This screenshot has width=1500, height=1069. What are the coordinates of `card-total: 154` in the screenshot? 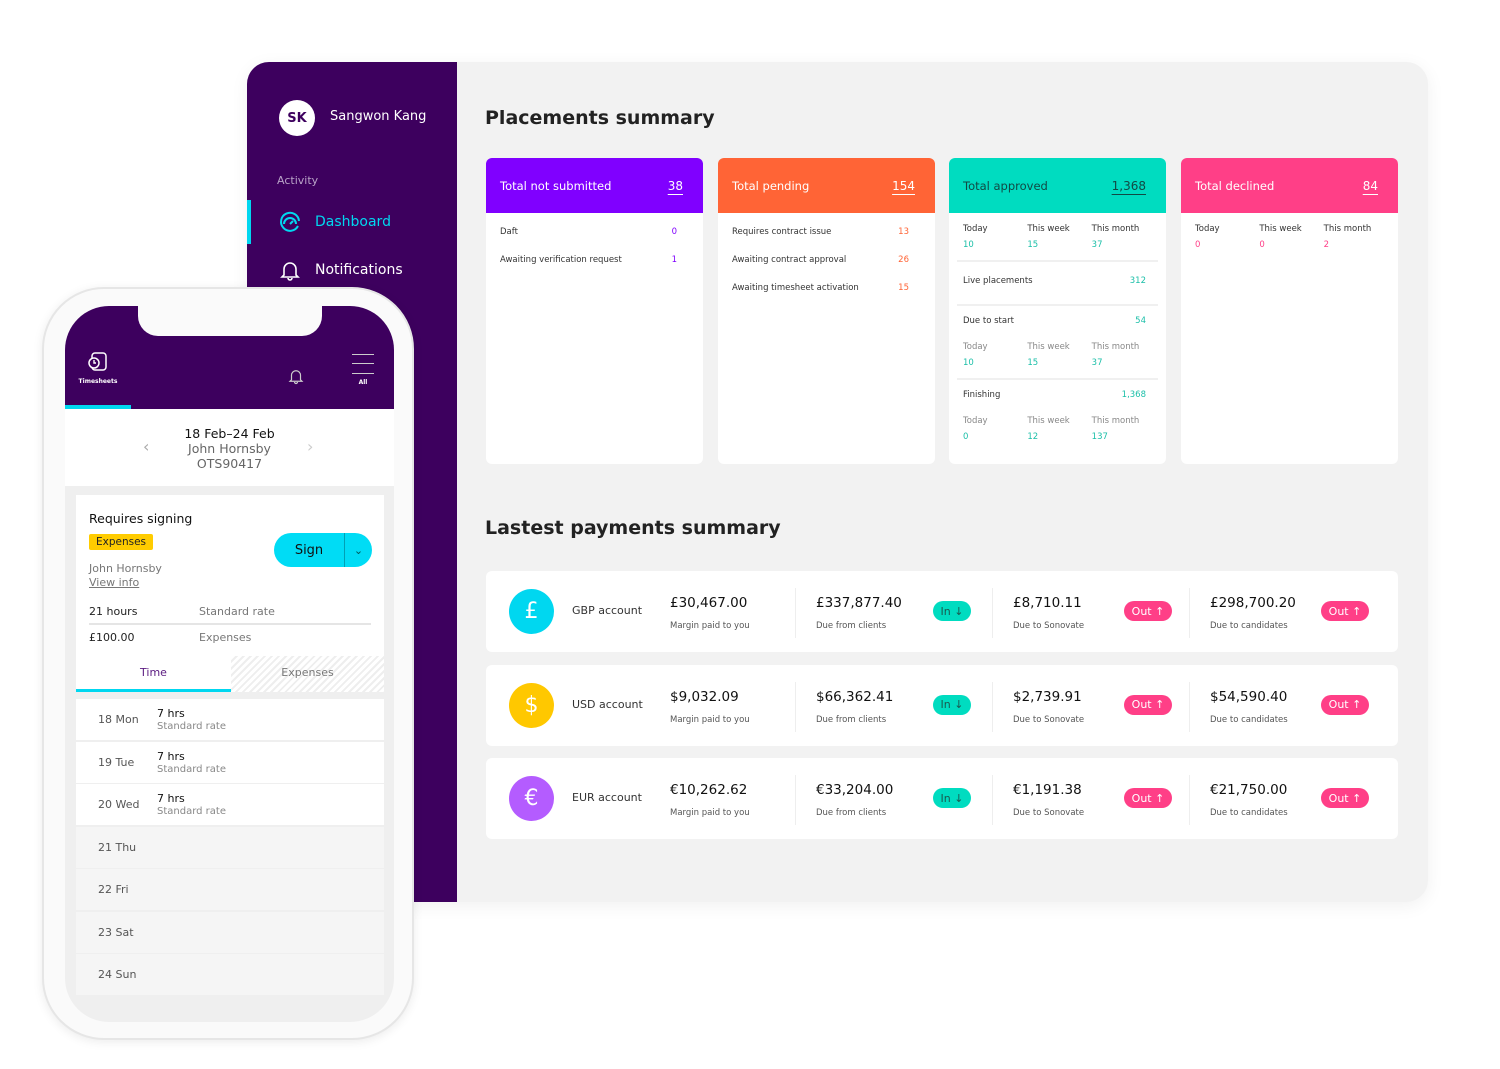 It's located at (903, 185).